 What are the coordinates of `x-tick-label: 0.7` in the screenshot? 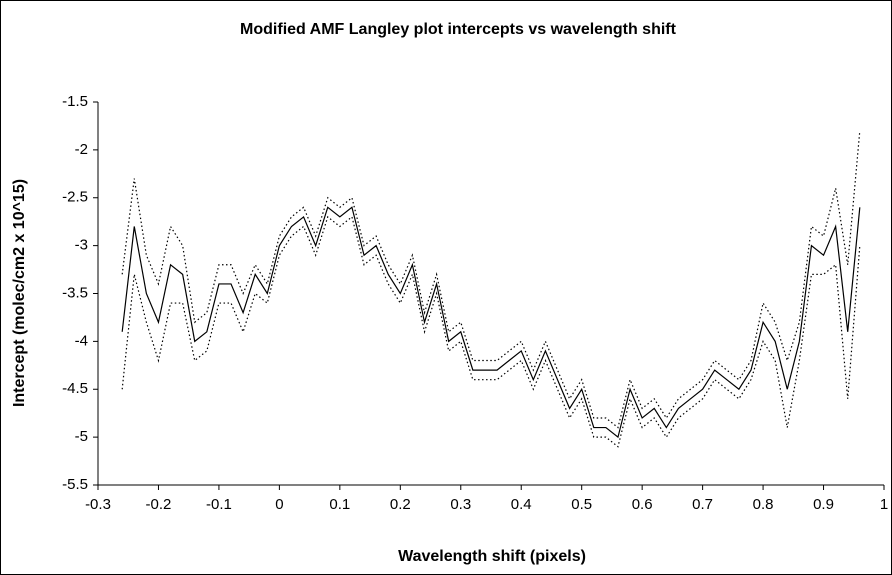 It's located at (702, 504).